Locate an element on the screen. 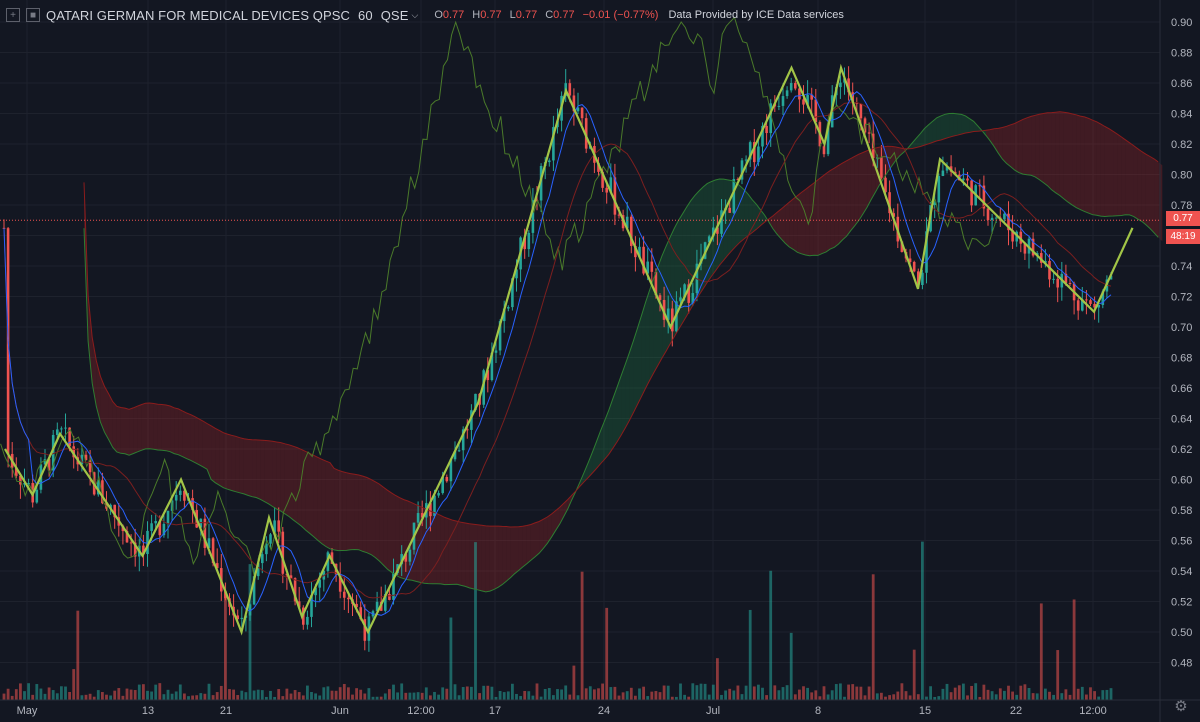  low-value: L0.77 is located at coordinates (523, 15).